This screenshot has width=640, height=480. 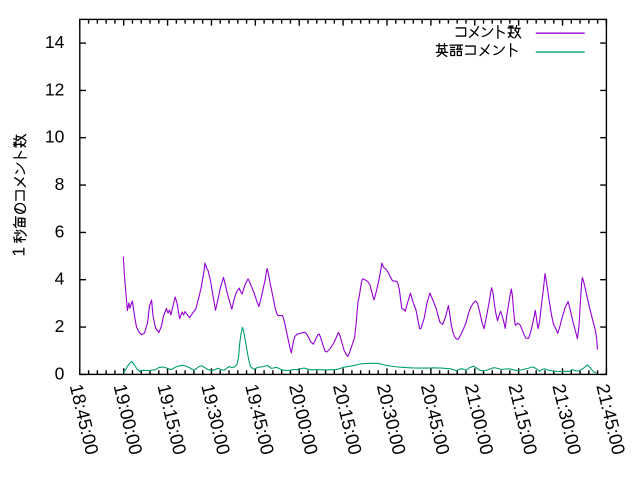 I want to click on svg-text: 4, so click(x=60, y=279).